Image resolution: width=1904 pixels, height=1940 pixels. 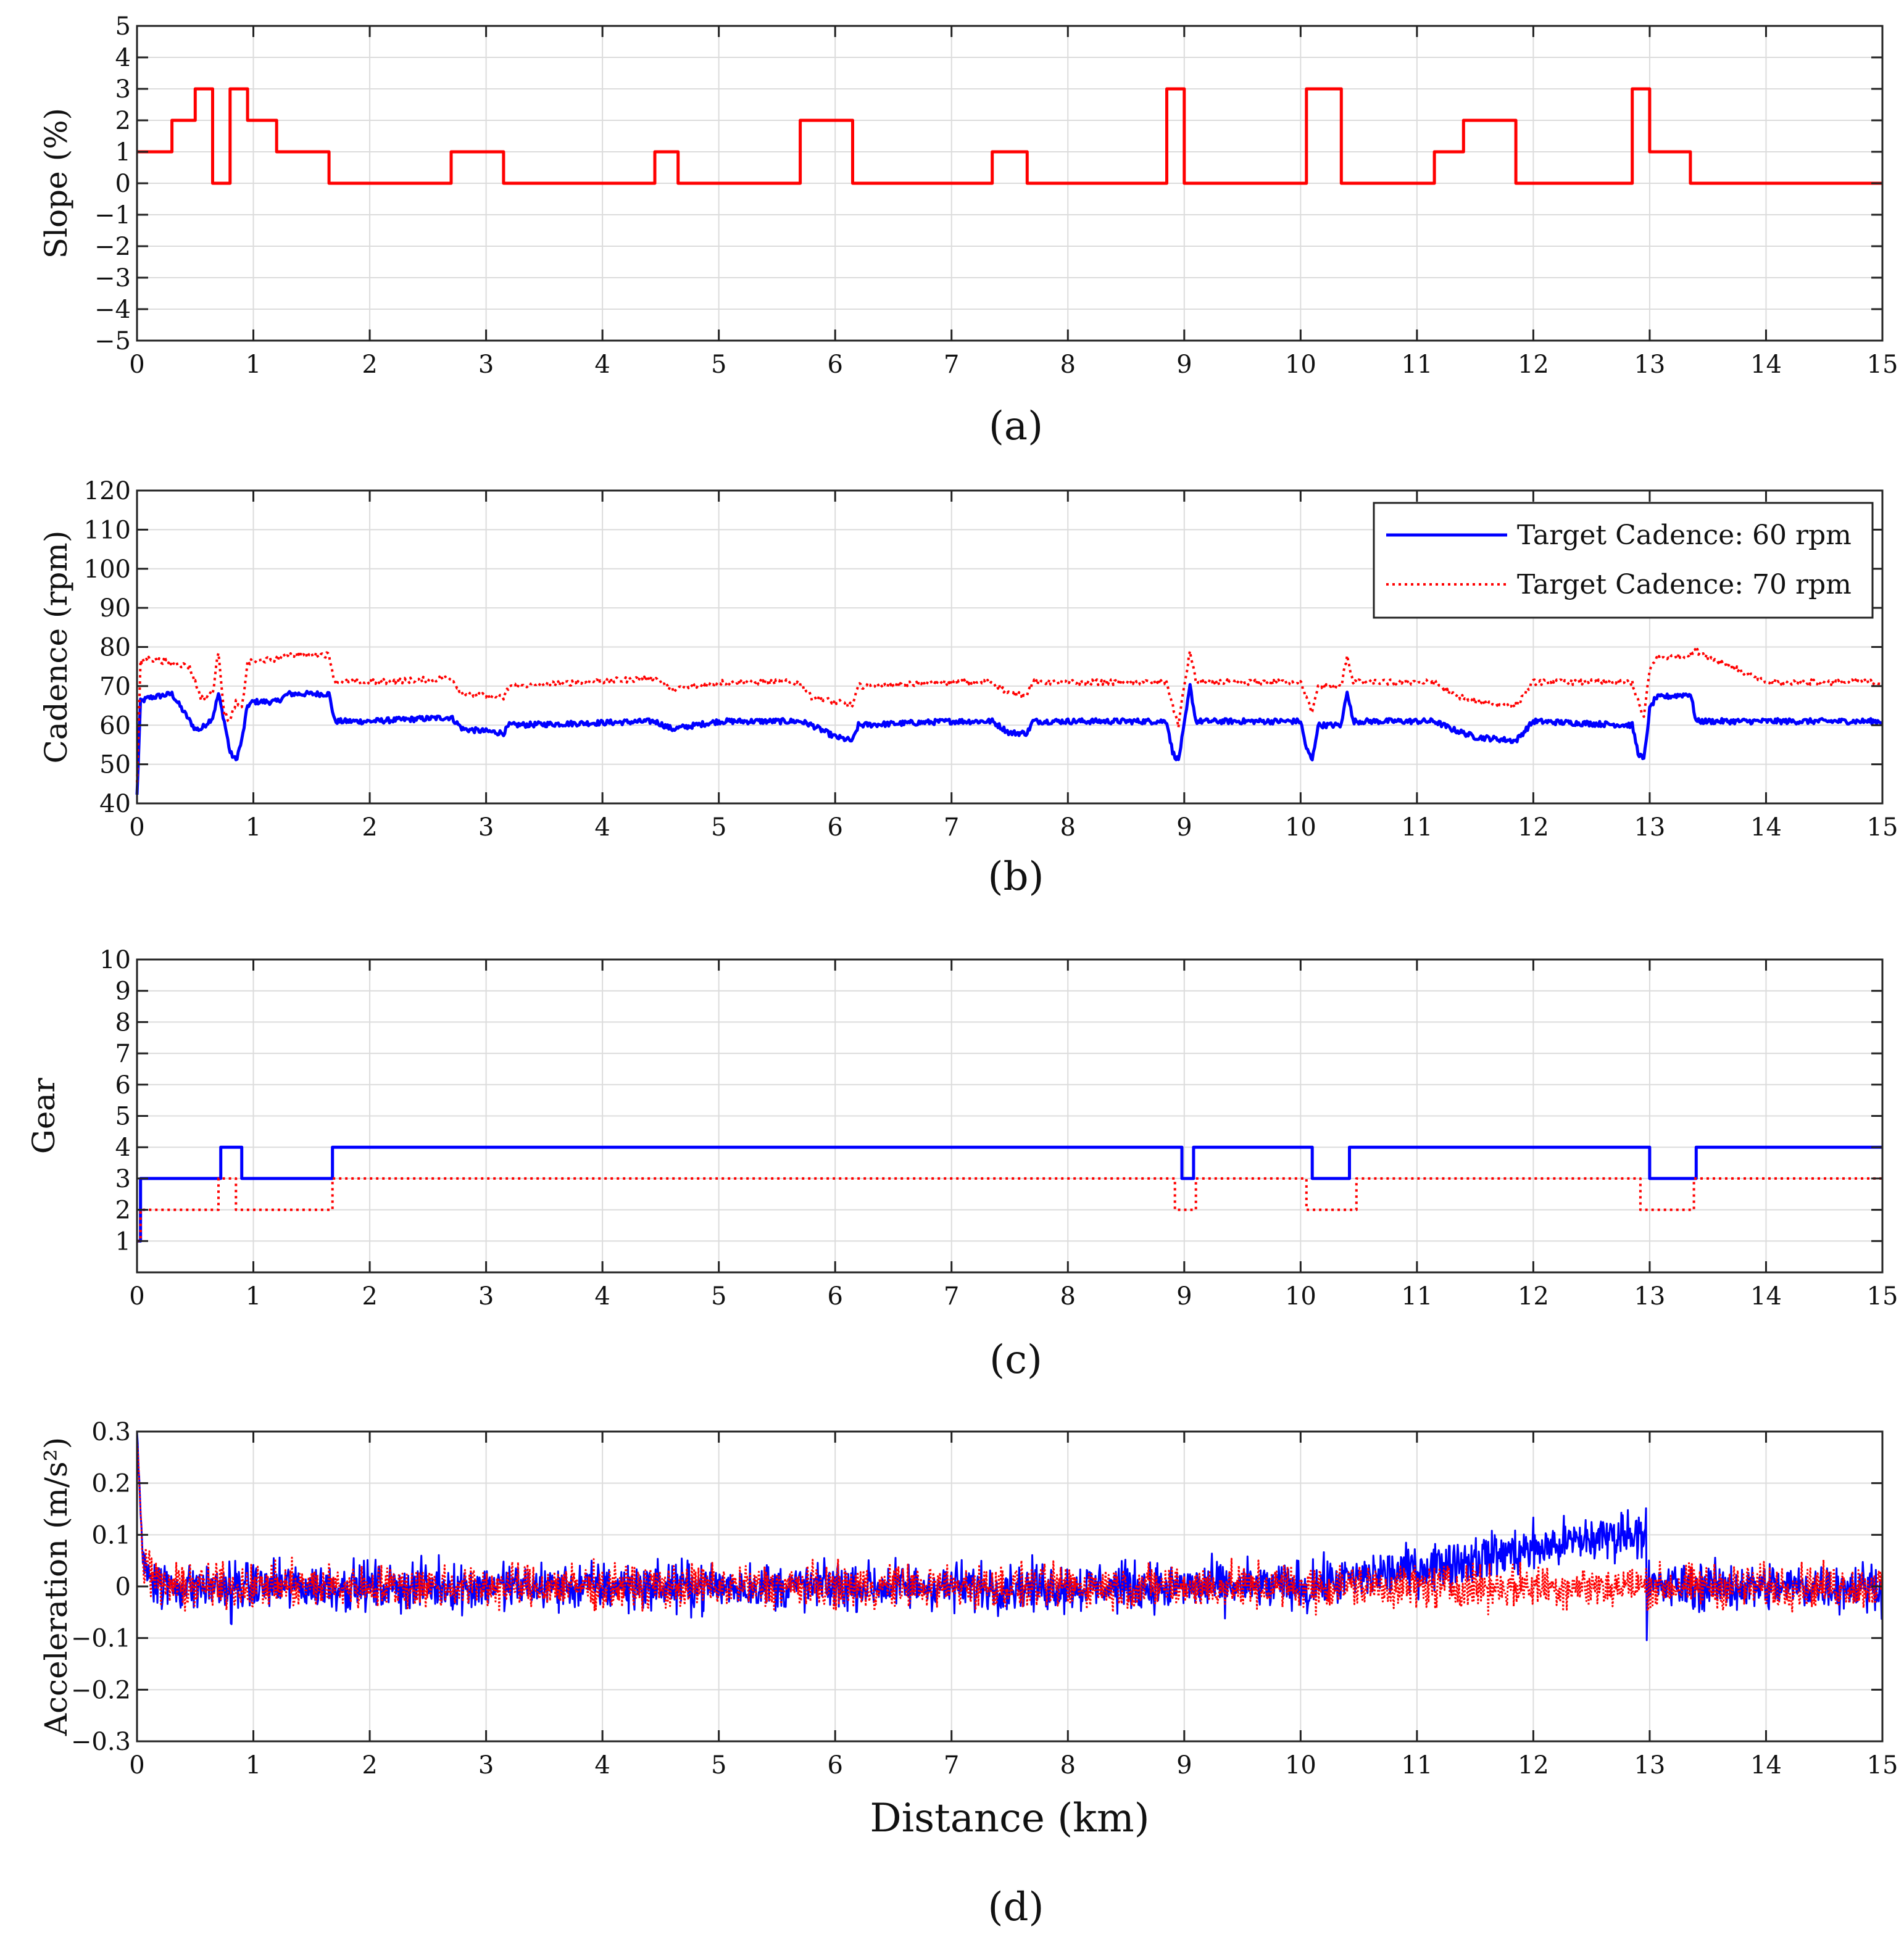 What do you see at coordinates (111, 1484) in the screenshot?
I see `ytick-label: 0.2` at bounding box center [111, 1484].